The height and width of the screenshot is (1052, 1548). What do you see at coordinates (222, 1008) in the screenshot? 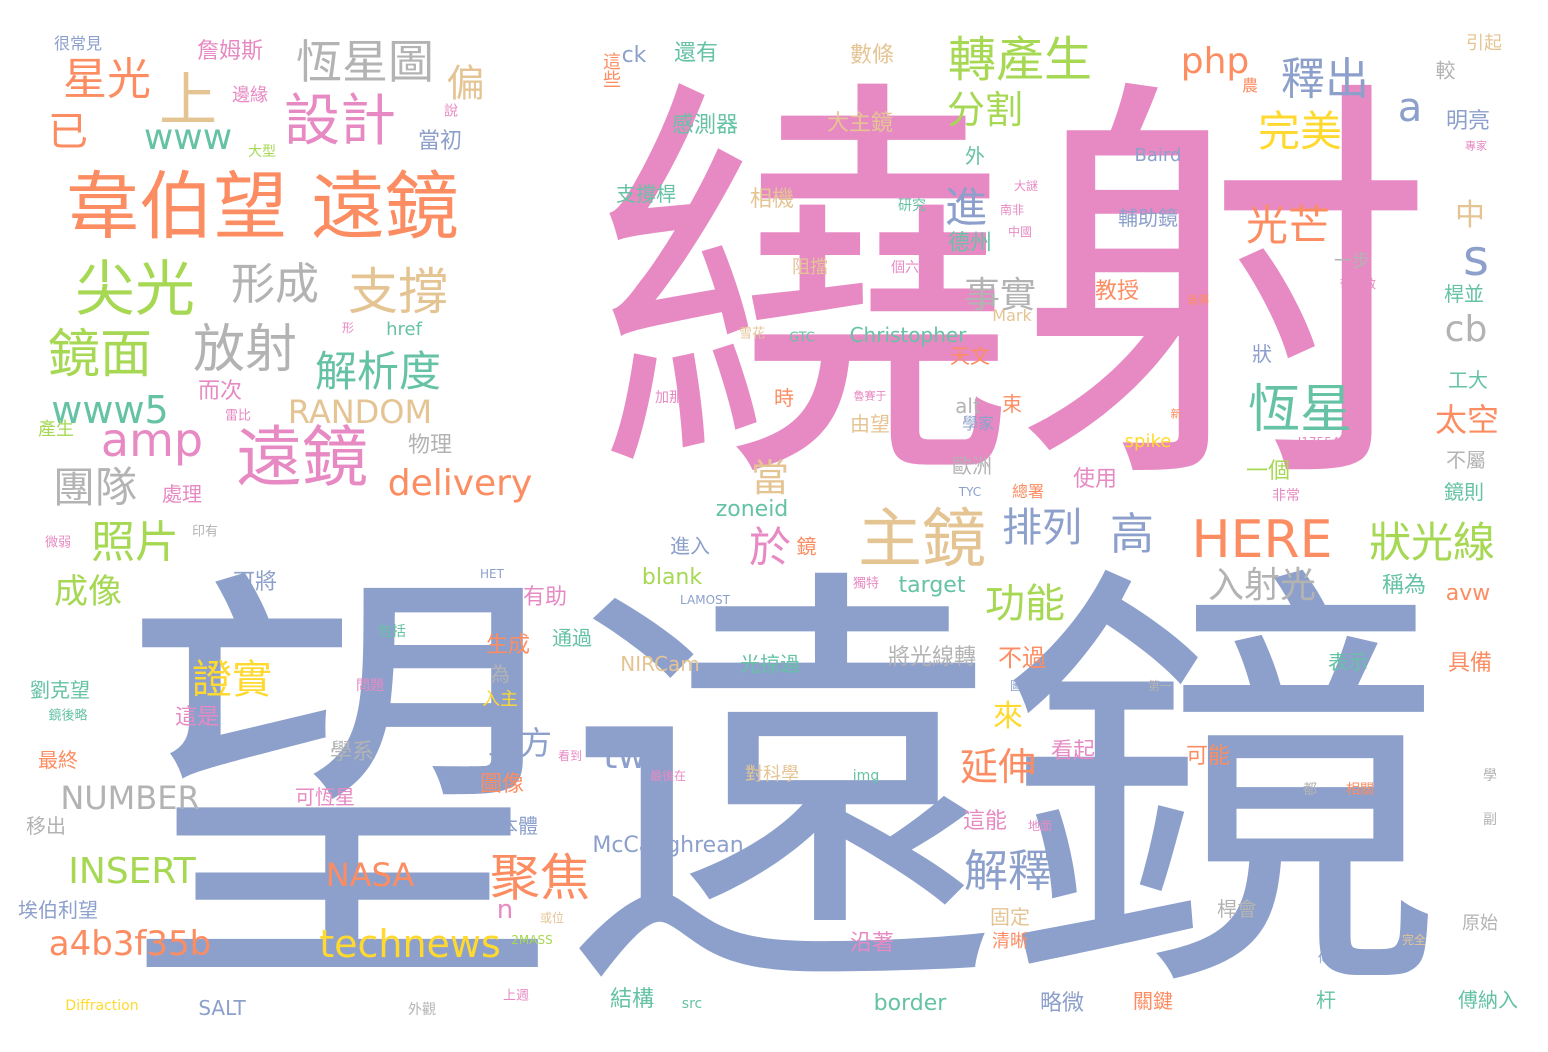
I see `word-Diffraction: SALT` at bounding box center [222, 1008].